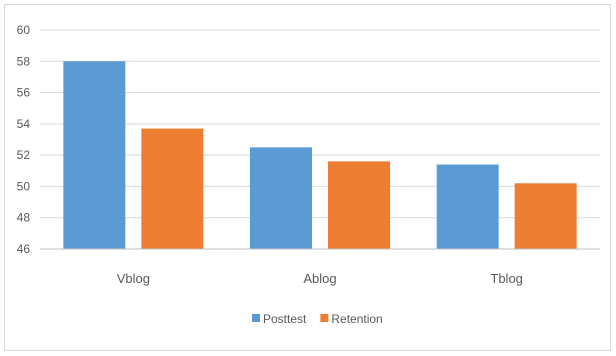 Image resolution: width=616 pixels, height=356 pixels. Describe the element at coordinates (545, 216) in the screenshot. I see `bar-retention-tblog` at that location.